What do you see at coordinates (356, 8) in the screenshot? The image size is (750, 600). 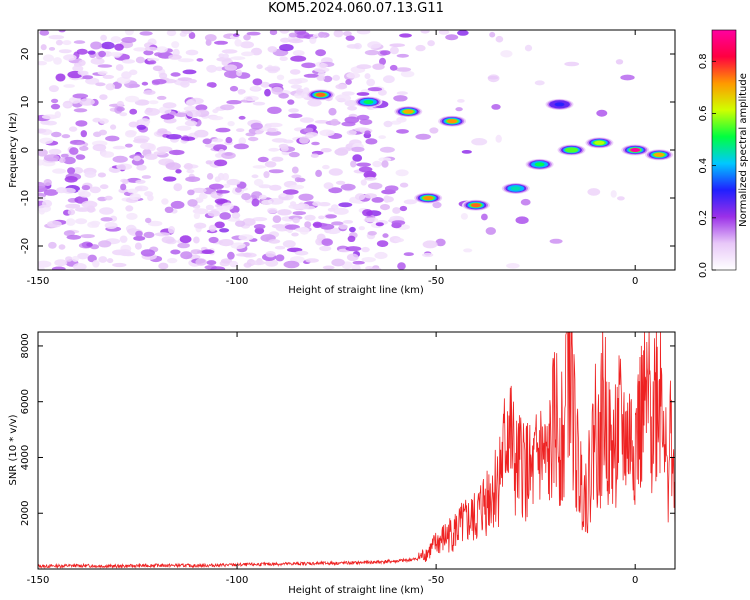 I see `figure-title: KOM5.2024.060.07.13.G11` at bounding box center [356, 8].